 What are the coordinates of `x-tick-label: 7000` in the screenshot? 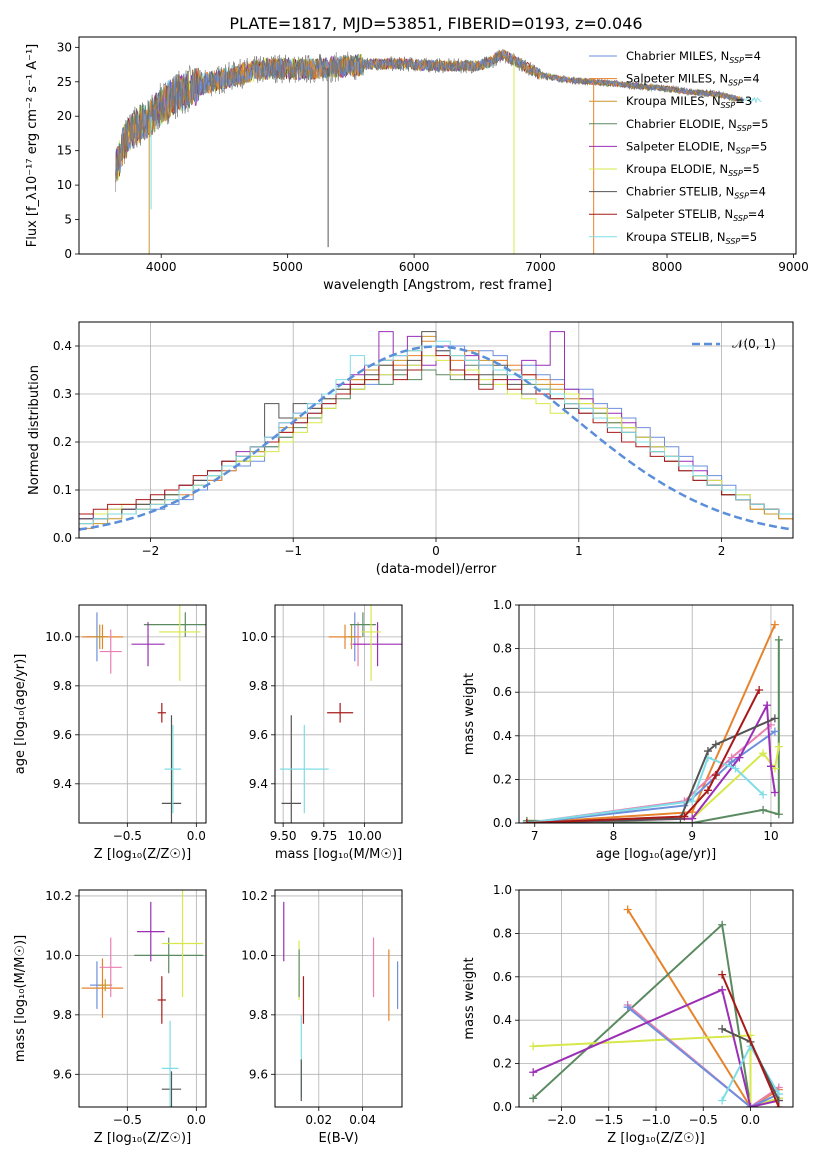 It's located at (540, 267).